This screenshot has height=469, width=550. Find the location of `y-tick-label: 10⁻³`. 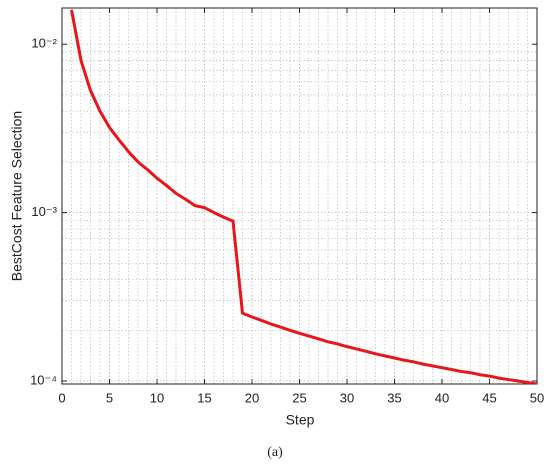

y-tick-label: 10⁻³ is located at coordinates (44, 211).